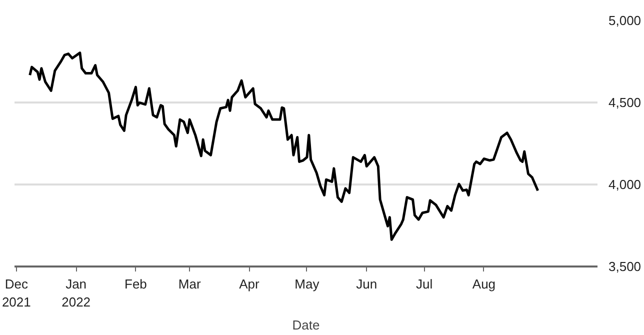 This screenshot has width=644, height=335. What do you see at coordinates (625, 266) in the screenshot?
I see `y-tick-label: 3,500` at bounding box center [625, 266].